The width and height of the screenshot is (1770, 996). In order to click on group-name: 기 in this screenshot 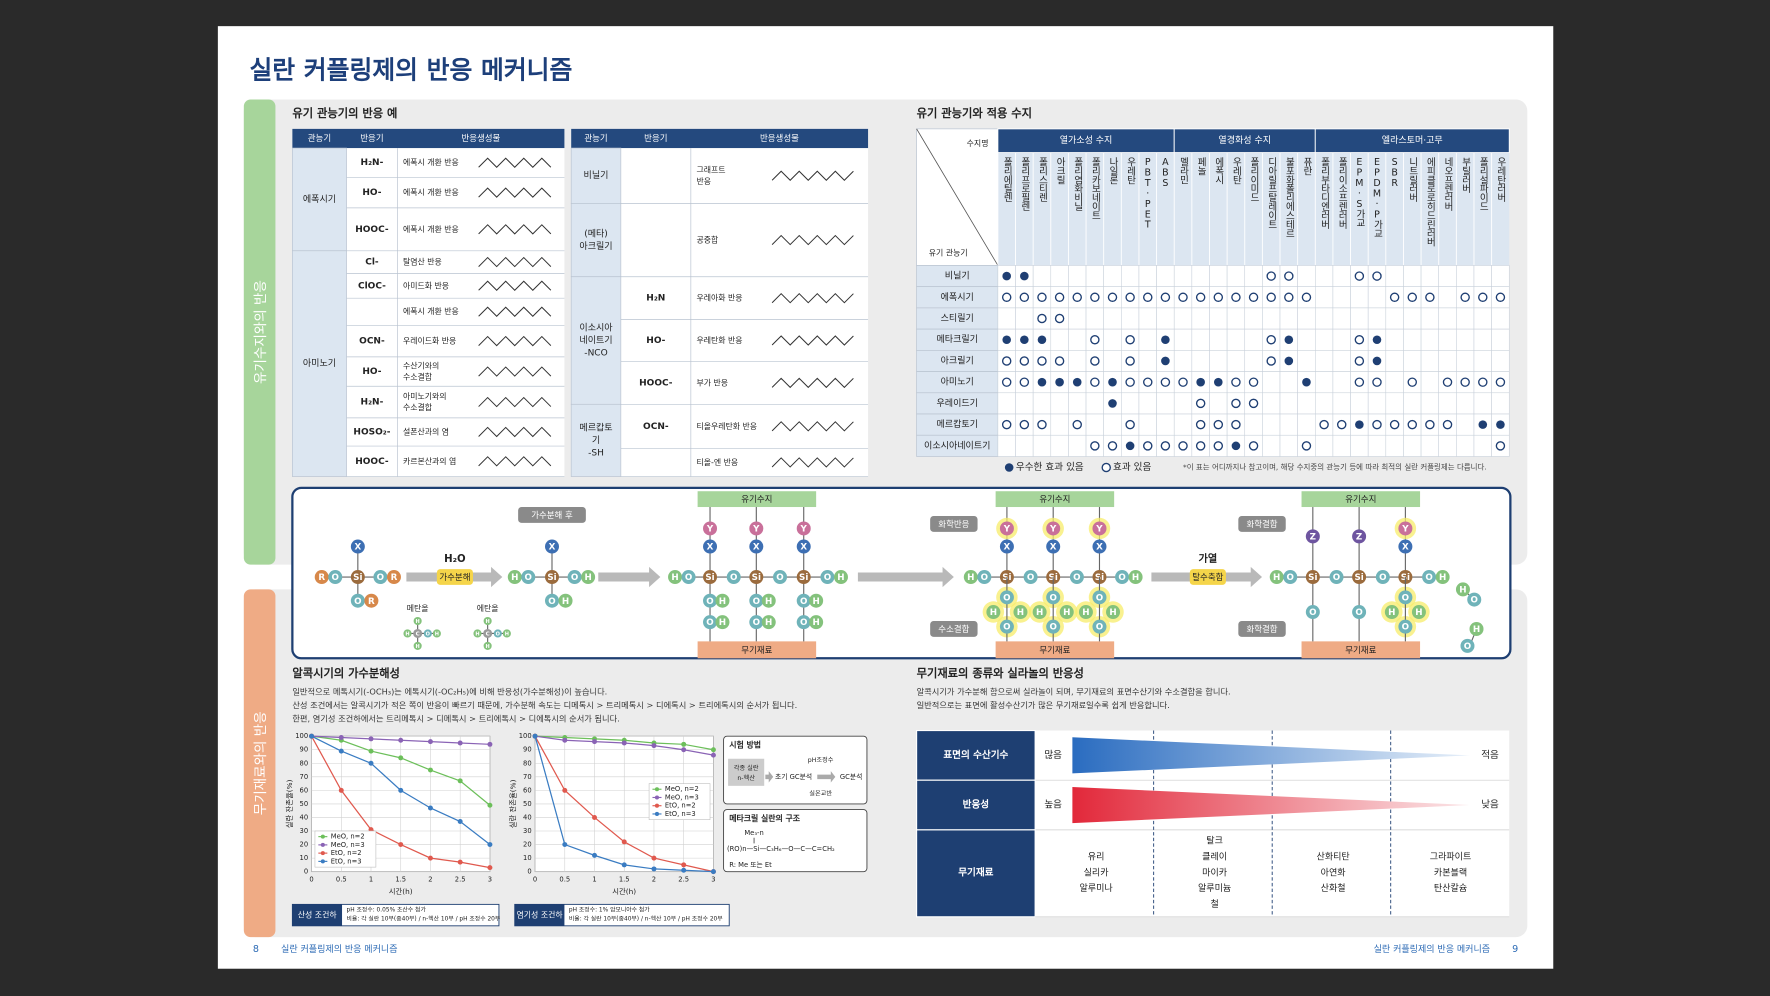, I will do `click(596, 440)`.